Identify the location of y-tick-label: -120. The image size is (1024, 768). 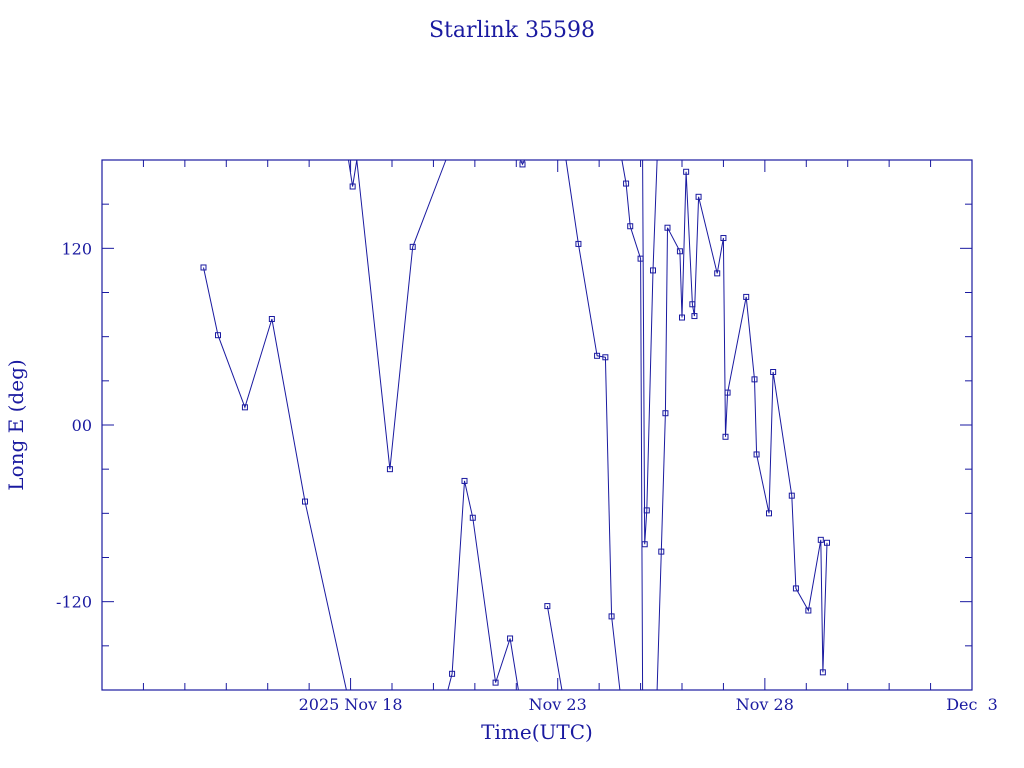
(74, 602).